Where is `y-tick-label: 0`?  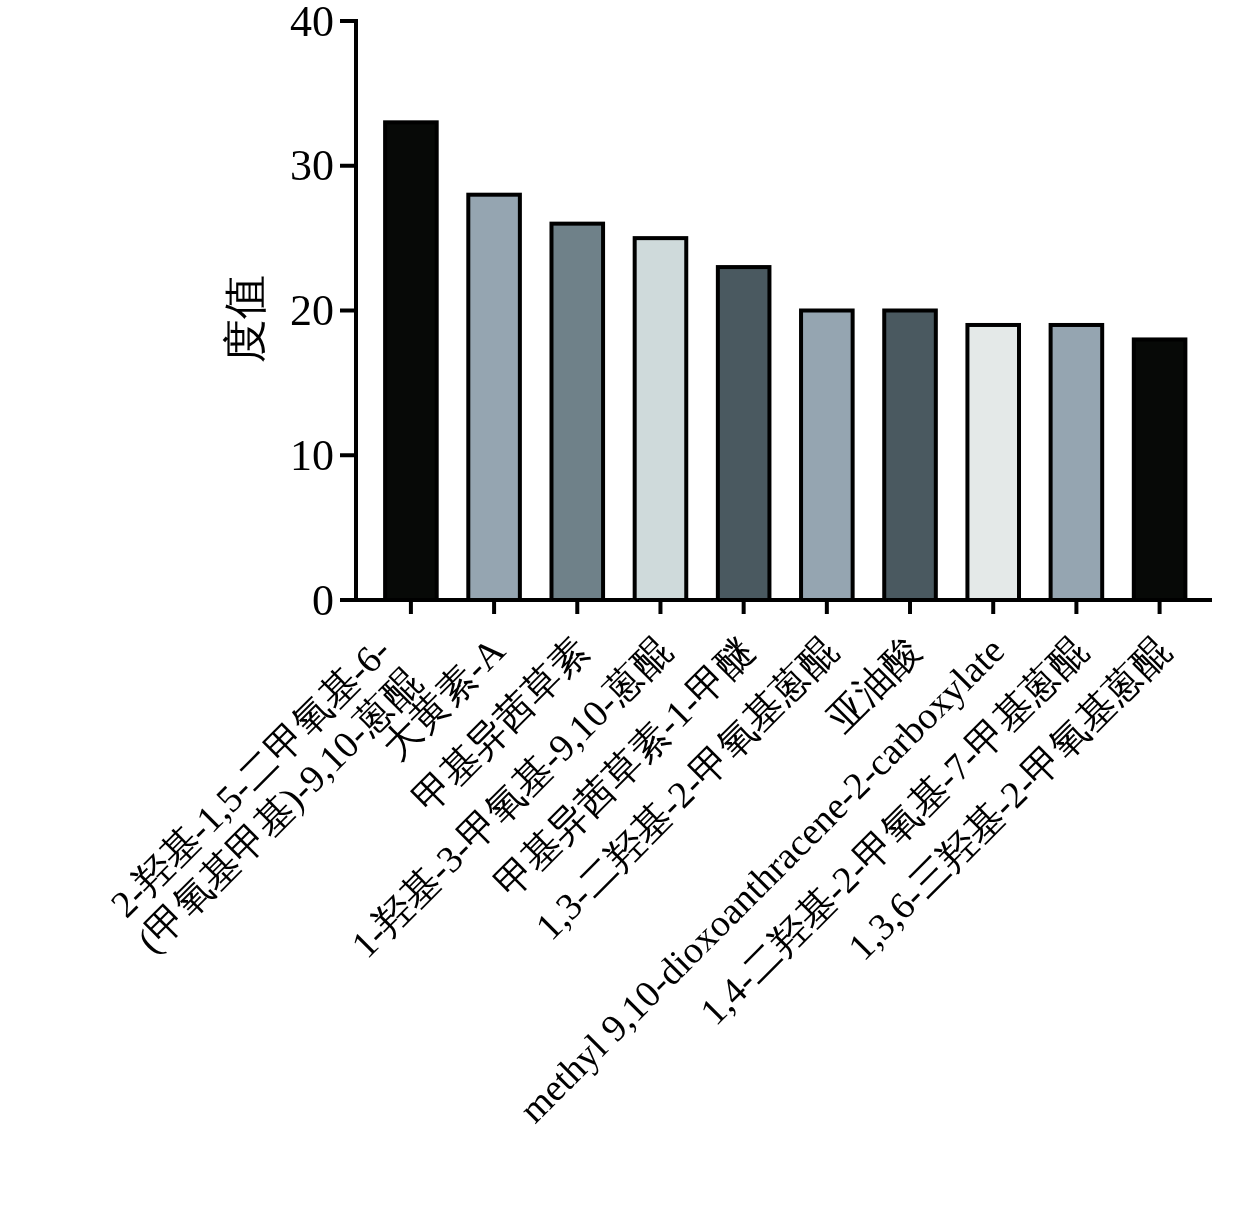
y-tick-label: 0 is located at coordinates (323, 600).